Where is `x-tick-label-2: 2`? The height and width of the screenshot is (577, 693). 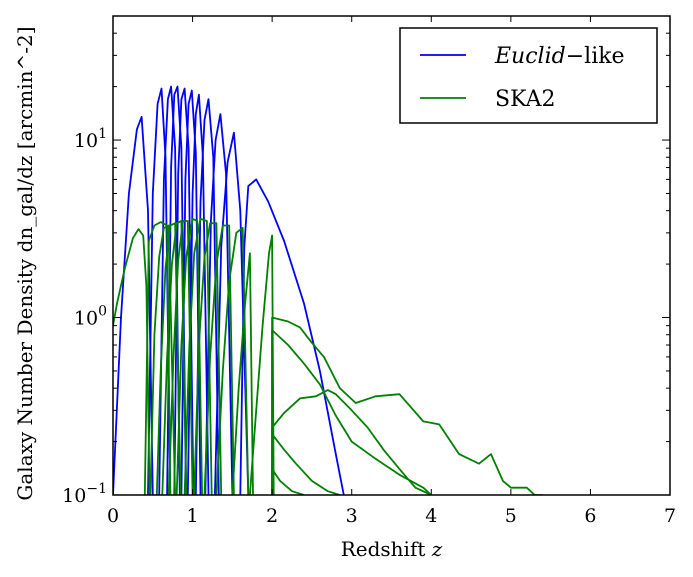
x-tick-label-2: 2 is located at coordinates (272, 516).